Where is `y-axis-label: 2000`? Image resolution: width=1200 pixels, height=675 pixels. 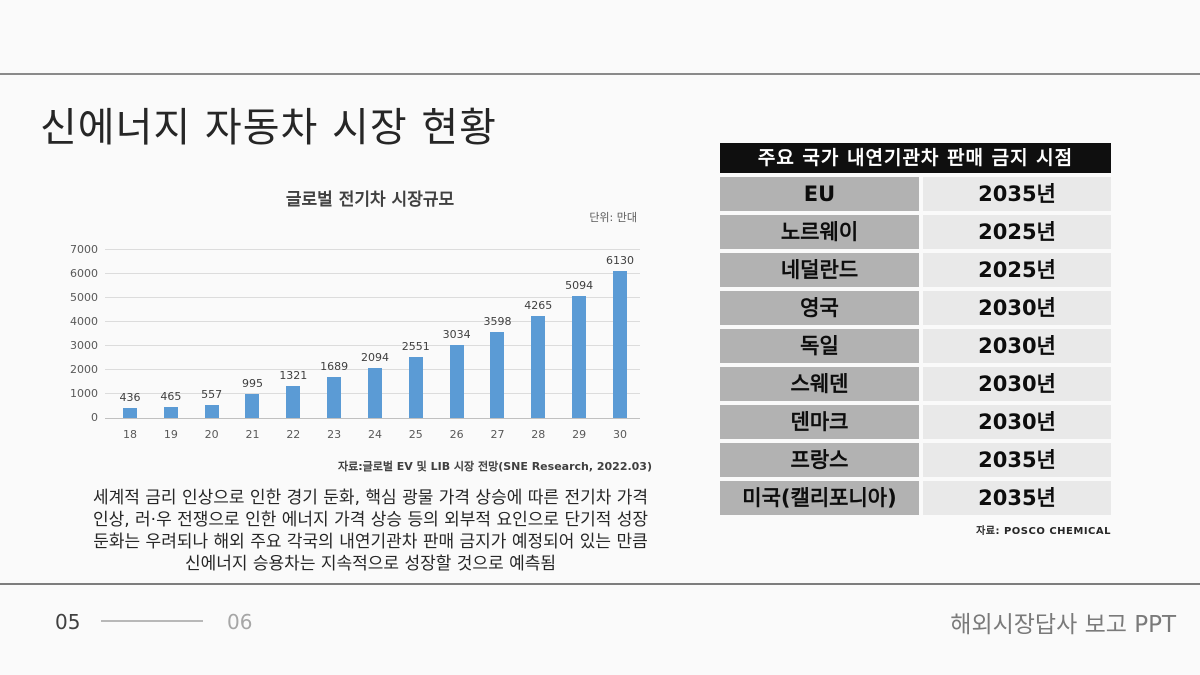
y-axis-label: 2000 is located at coordinates (84, 369).